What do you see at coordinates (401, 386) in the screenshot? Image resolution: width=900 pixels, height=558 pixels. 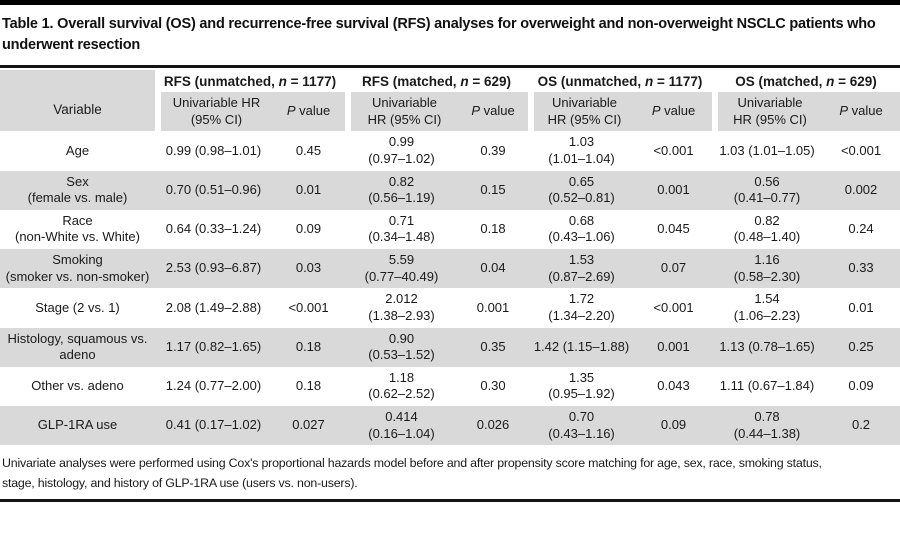 I see `hr-value-cell: 1.18 (0.62–2.52)` at bounding box center [401, 386].